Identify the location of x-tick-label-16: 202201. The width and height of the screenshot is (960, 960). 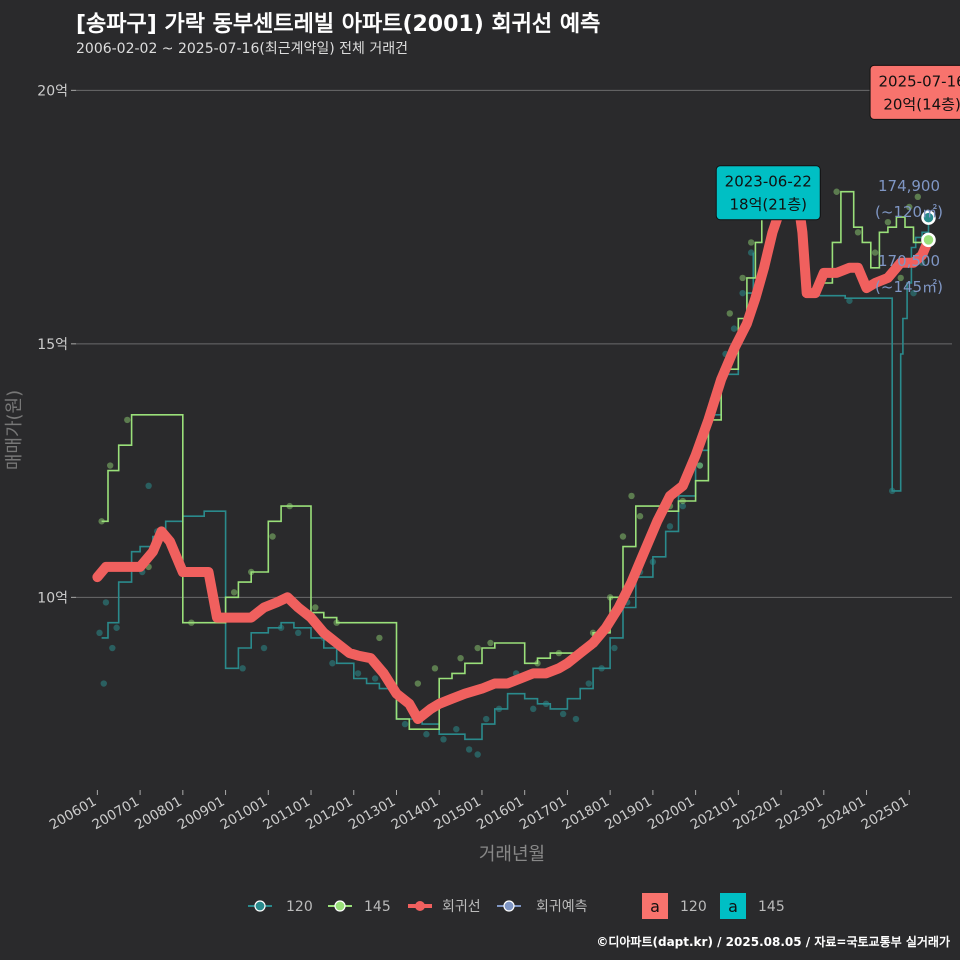
(756, 814).